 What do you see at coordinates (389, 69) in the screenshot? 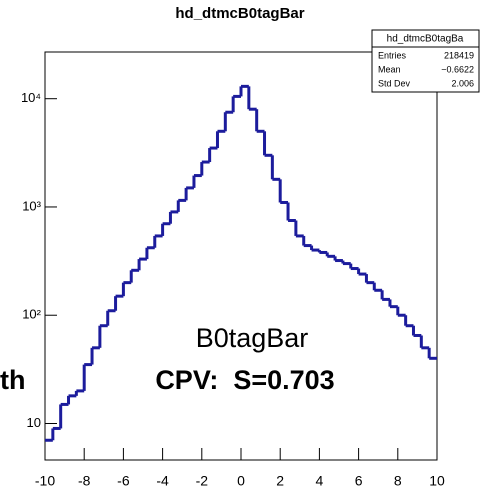
I see `stats-key: Mean` at bounding box center [389, 69].